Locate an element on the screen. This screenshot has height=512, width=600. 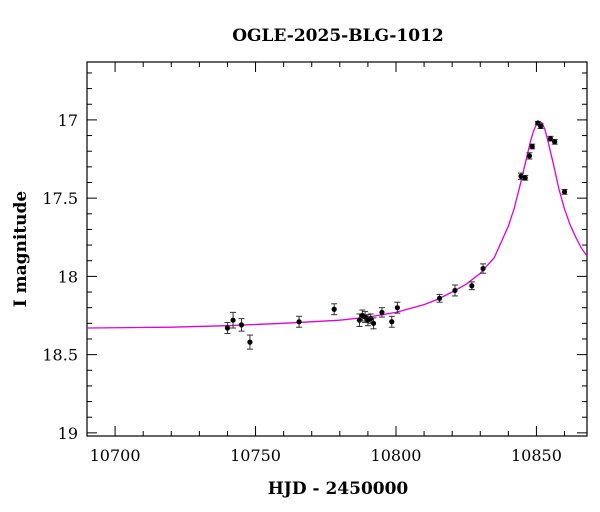
x-axis-label: HJD - 2450000 is located at coordinates (338, 489).